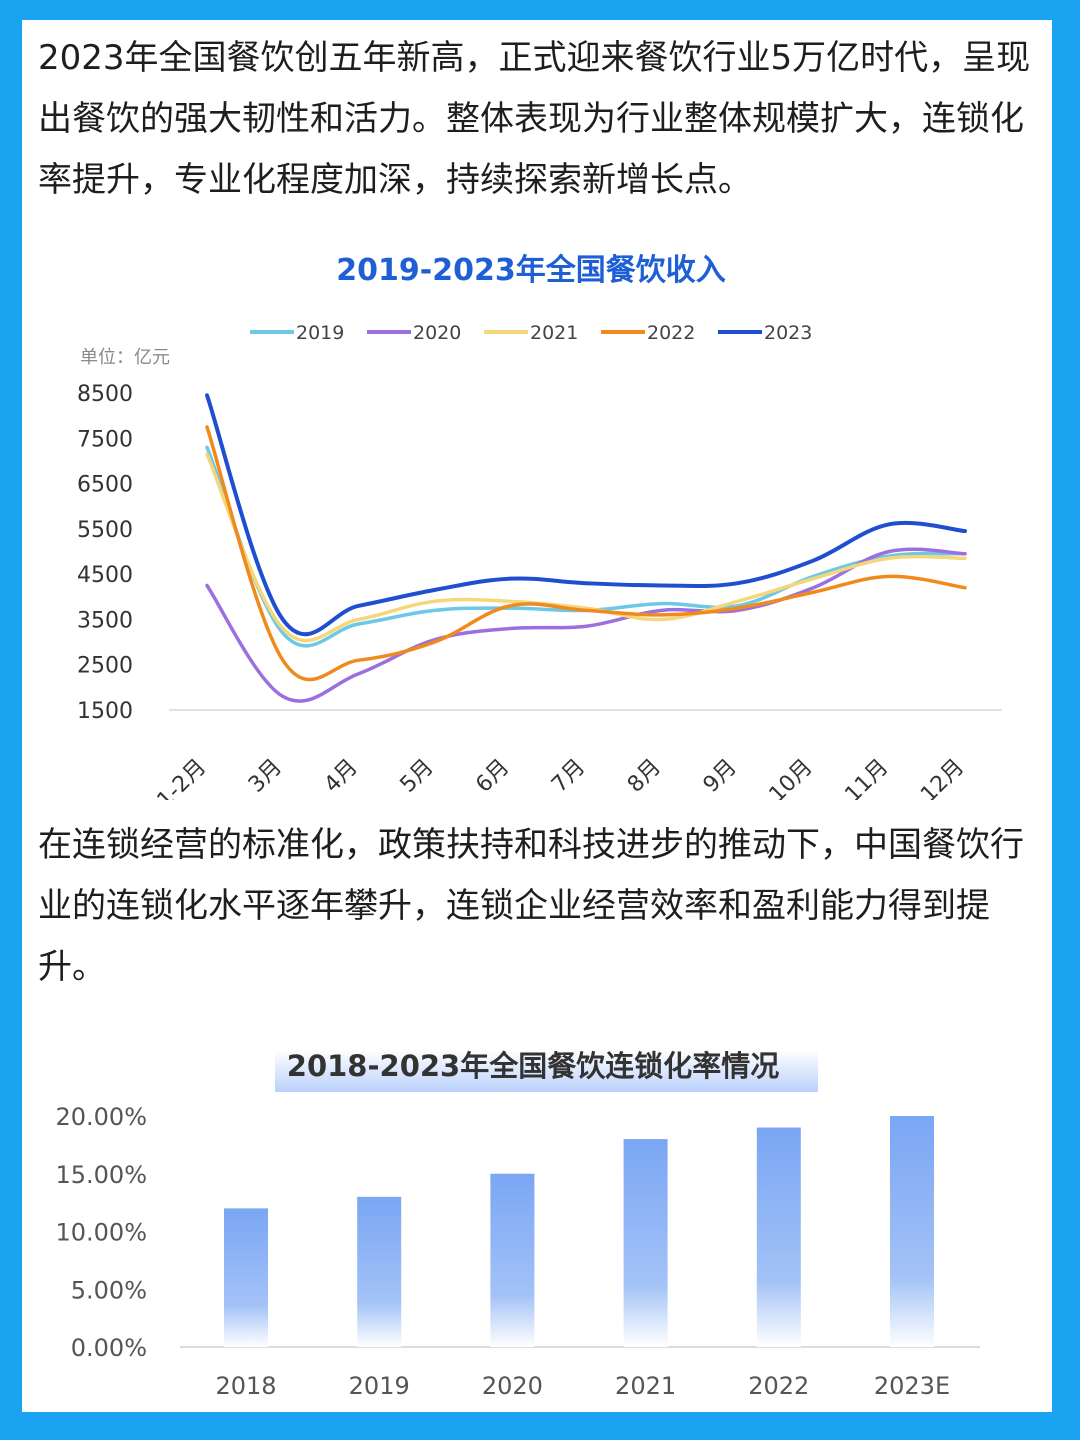 The image size is (1080, 1440). I want to click on y-tick-label: 3500, so click(105, 620).